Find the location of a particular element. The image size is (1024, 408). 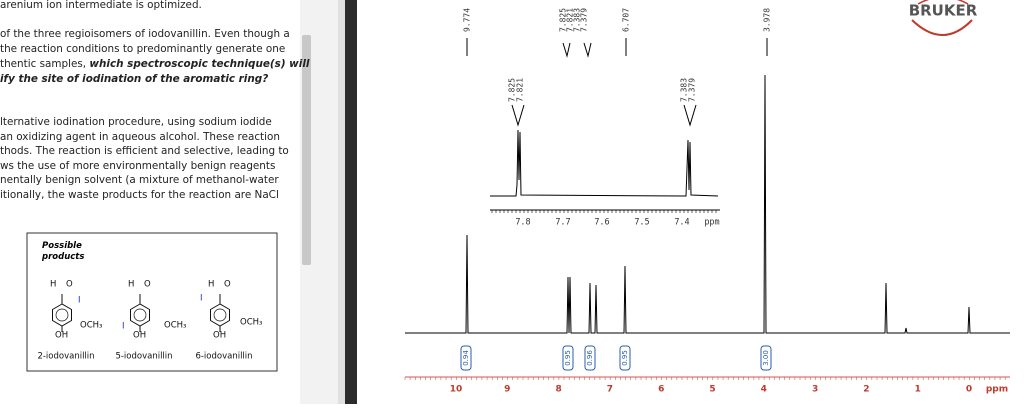

inset-spectrum is located at coordinates (604, 163).